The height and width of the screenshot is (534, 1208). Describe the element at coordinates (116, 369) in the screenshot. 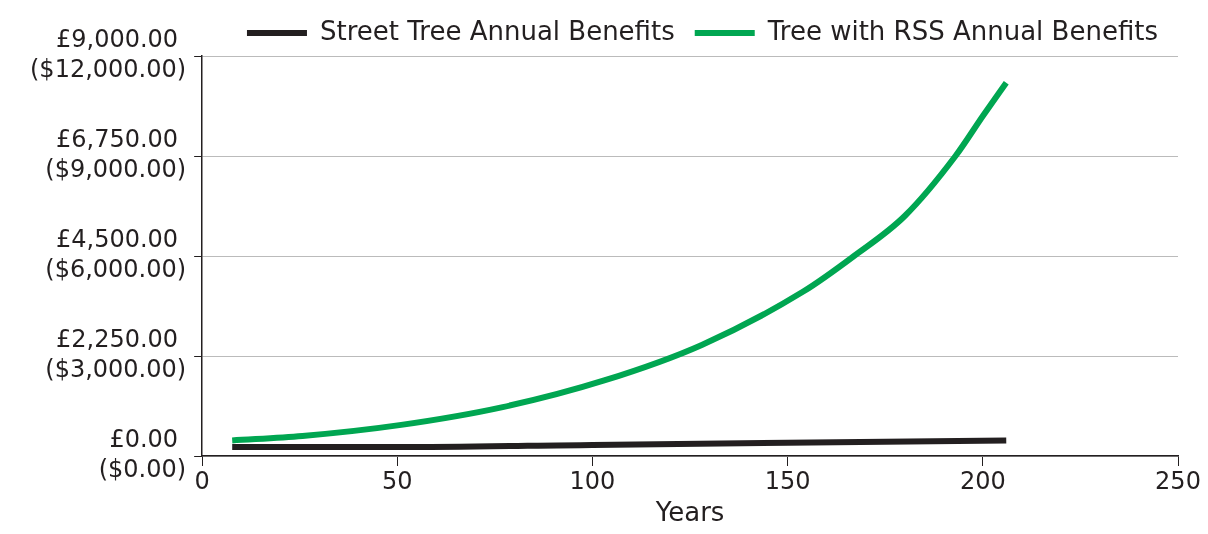

I see `y2-tick-label: ($3,000.00)` at that location.